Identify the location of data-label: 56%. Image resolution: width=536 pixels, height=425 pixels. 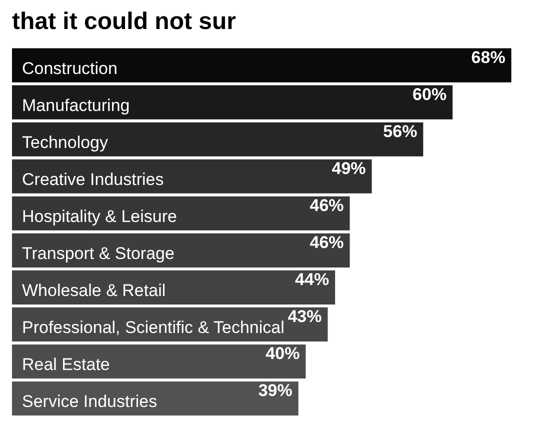
(400, 132).